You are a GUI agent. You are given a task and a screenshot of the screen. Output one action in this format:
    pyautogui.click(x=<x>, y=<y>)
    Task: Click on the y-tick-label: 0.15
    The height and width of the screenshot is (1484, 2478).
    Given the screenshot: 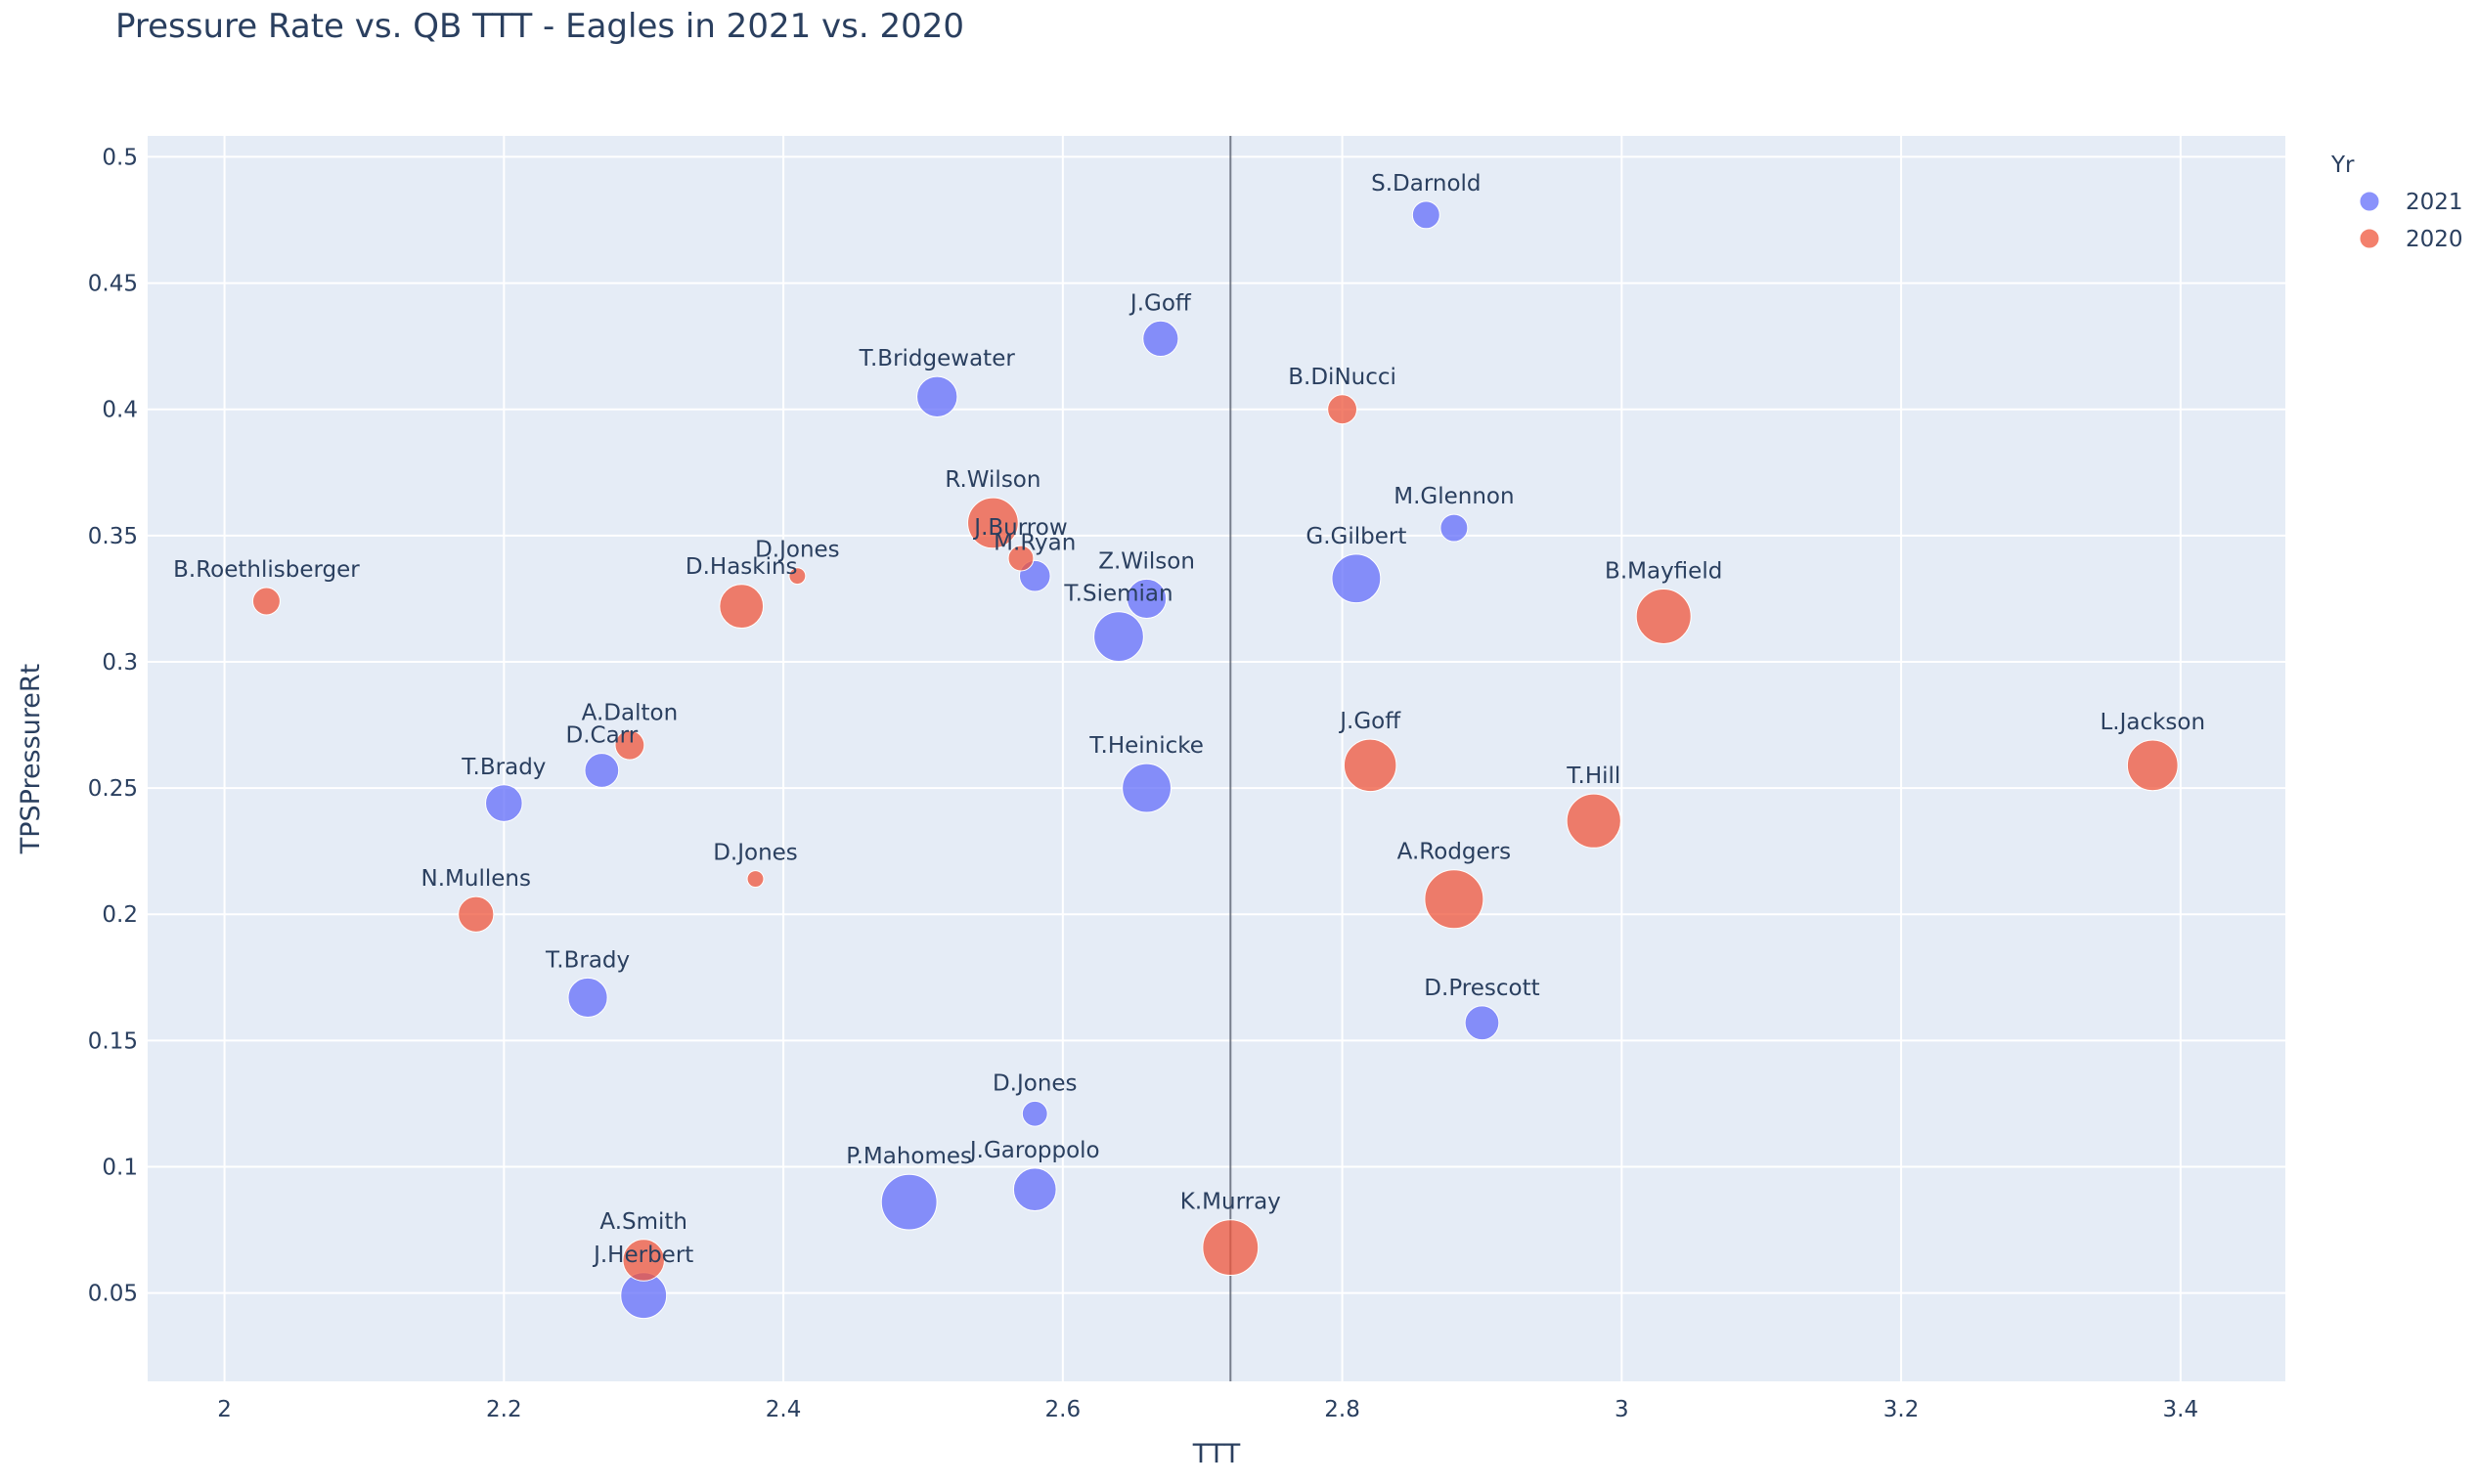 What is the action you would take?
    pyautogui.click(x=113, y=1041)
    